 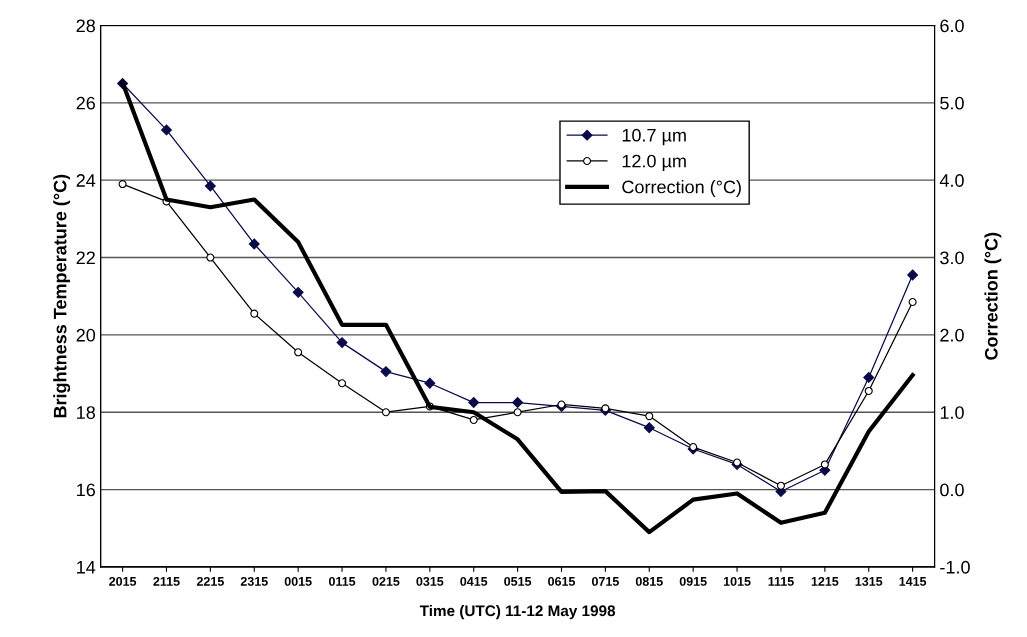 What do you see at coordinates (86, 490) in the screenshot?
I see `y-tick-label: 16` at bounding box center [86, 490].